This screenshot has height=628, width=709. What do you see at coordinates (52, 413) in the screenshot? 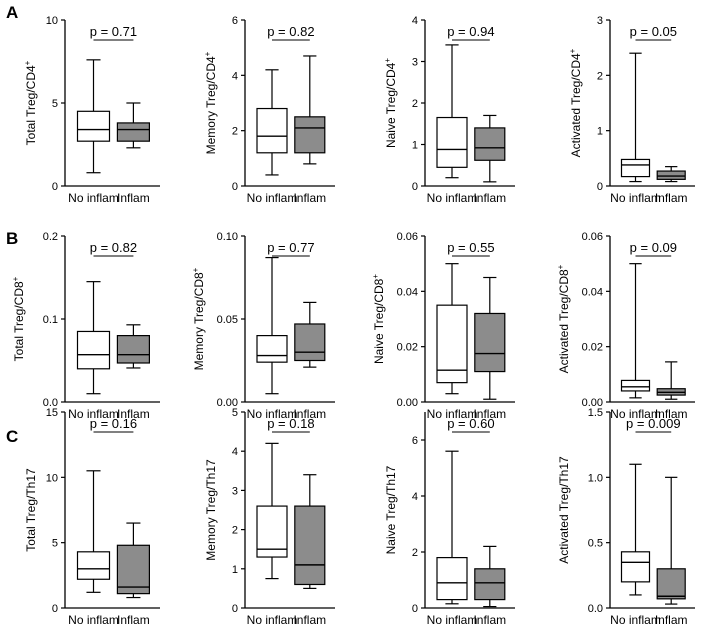
I see `y-tick-label: 15` at bounding box center [52, 413].